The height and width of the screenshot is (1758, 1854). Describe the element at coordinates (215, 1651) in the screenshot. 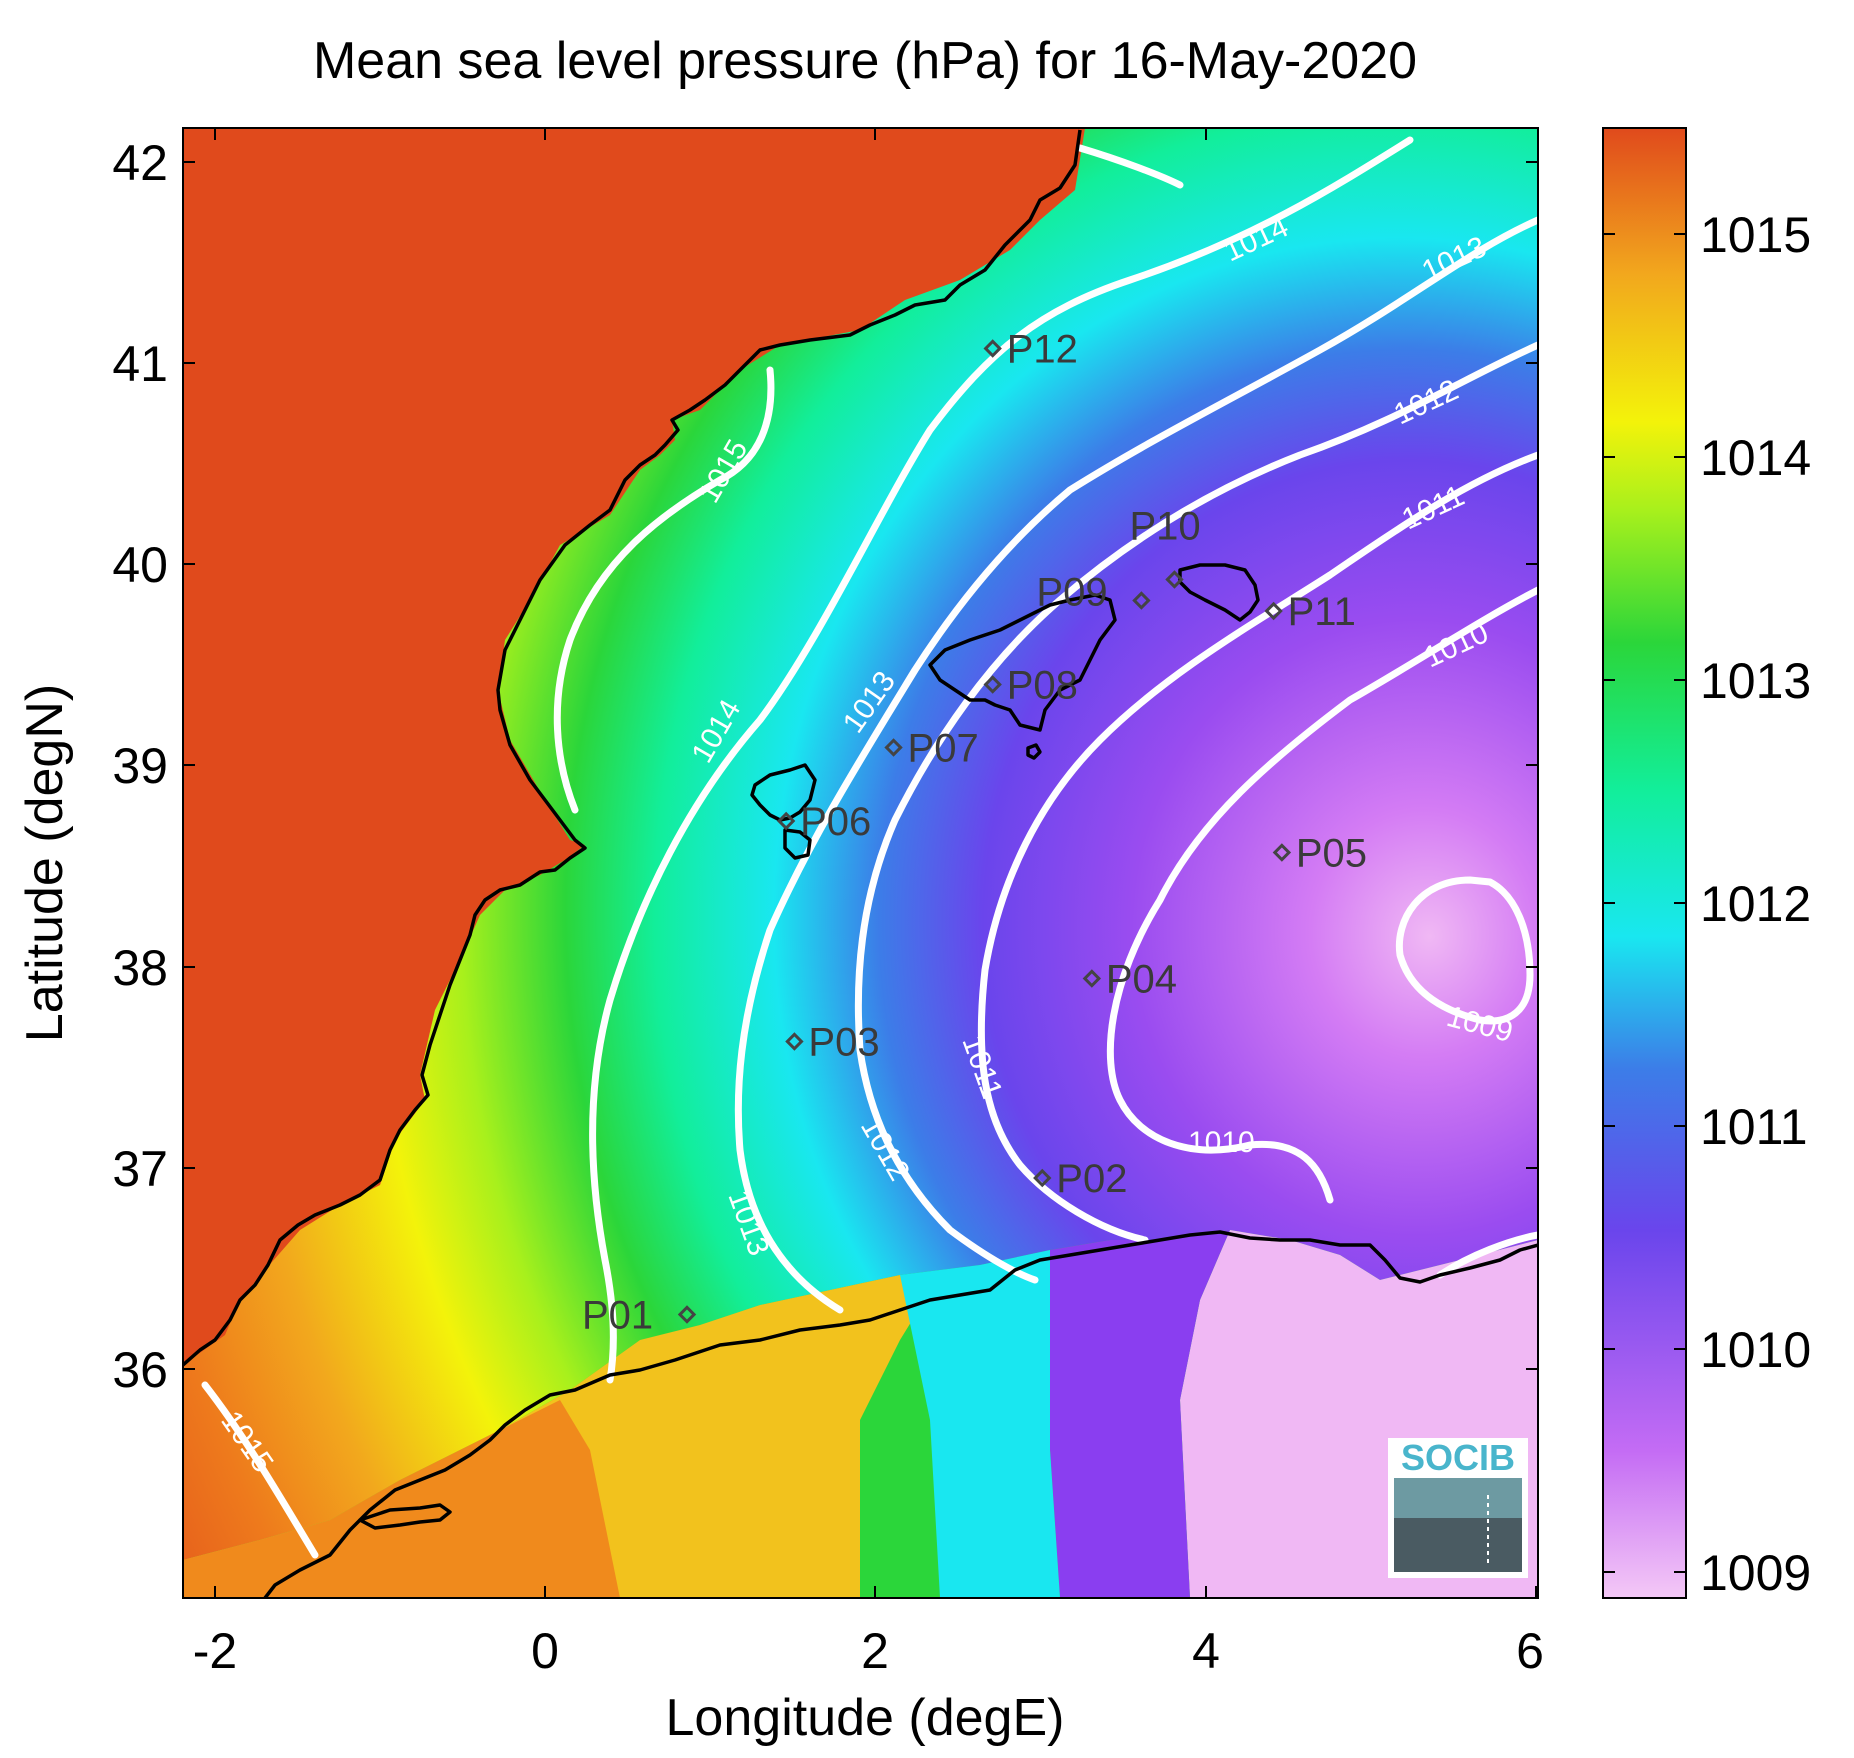

I see `x-tick-label: -2` at that location.